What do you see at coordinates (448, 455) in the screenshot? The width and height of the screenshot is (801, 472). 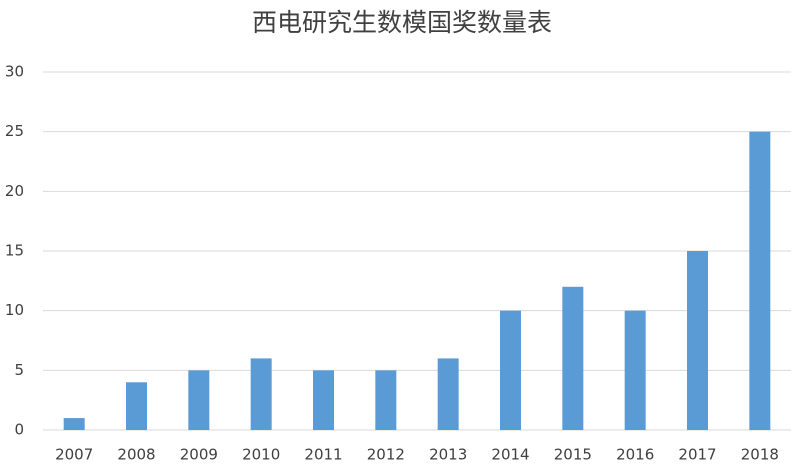 I see `x-tick-label: 2013` at bounding box center [448, 455].